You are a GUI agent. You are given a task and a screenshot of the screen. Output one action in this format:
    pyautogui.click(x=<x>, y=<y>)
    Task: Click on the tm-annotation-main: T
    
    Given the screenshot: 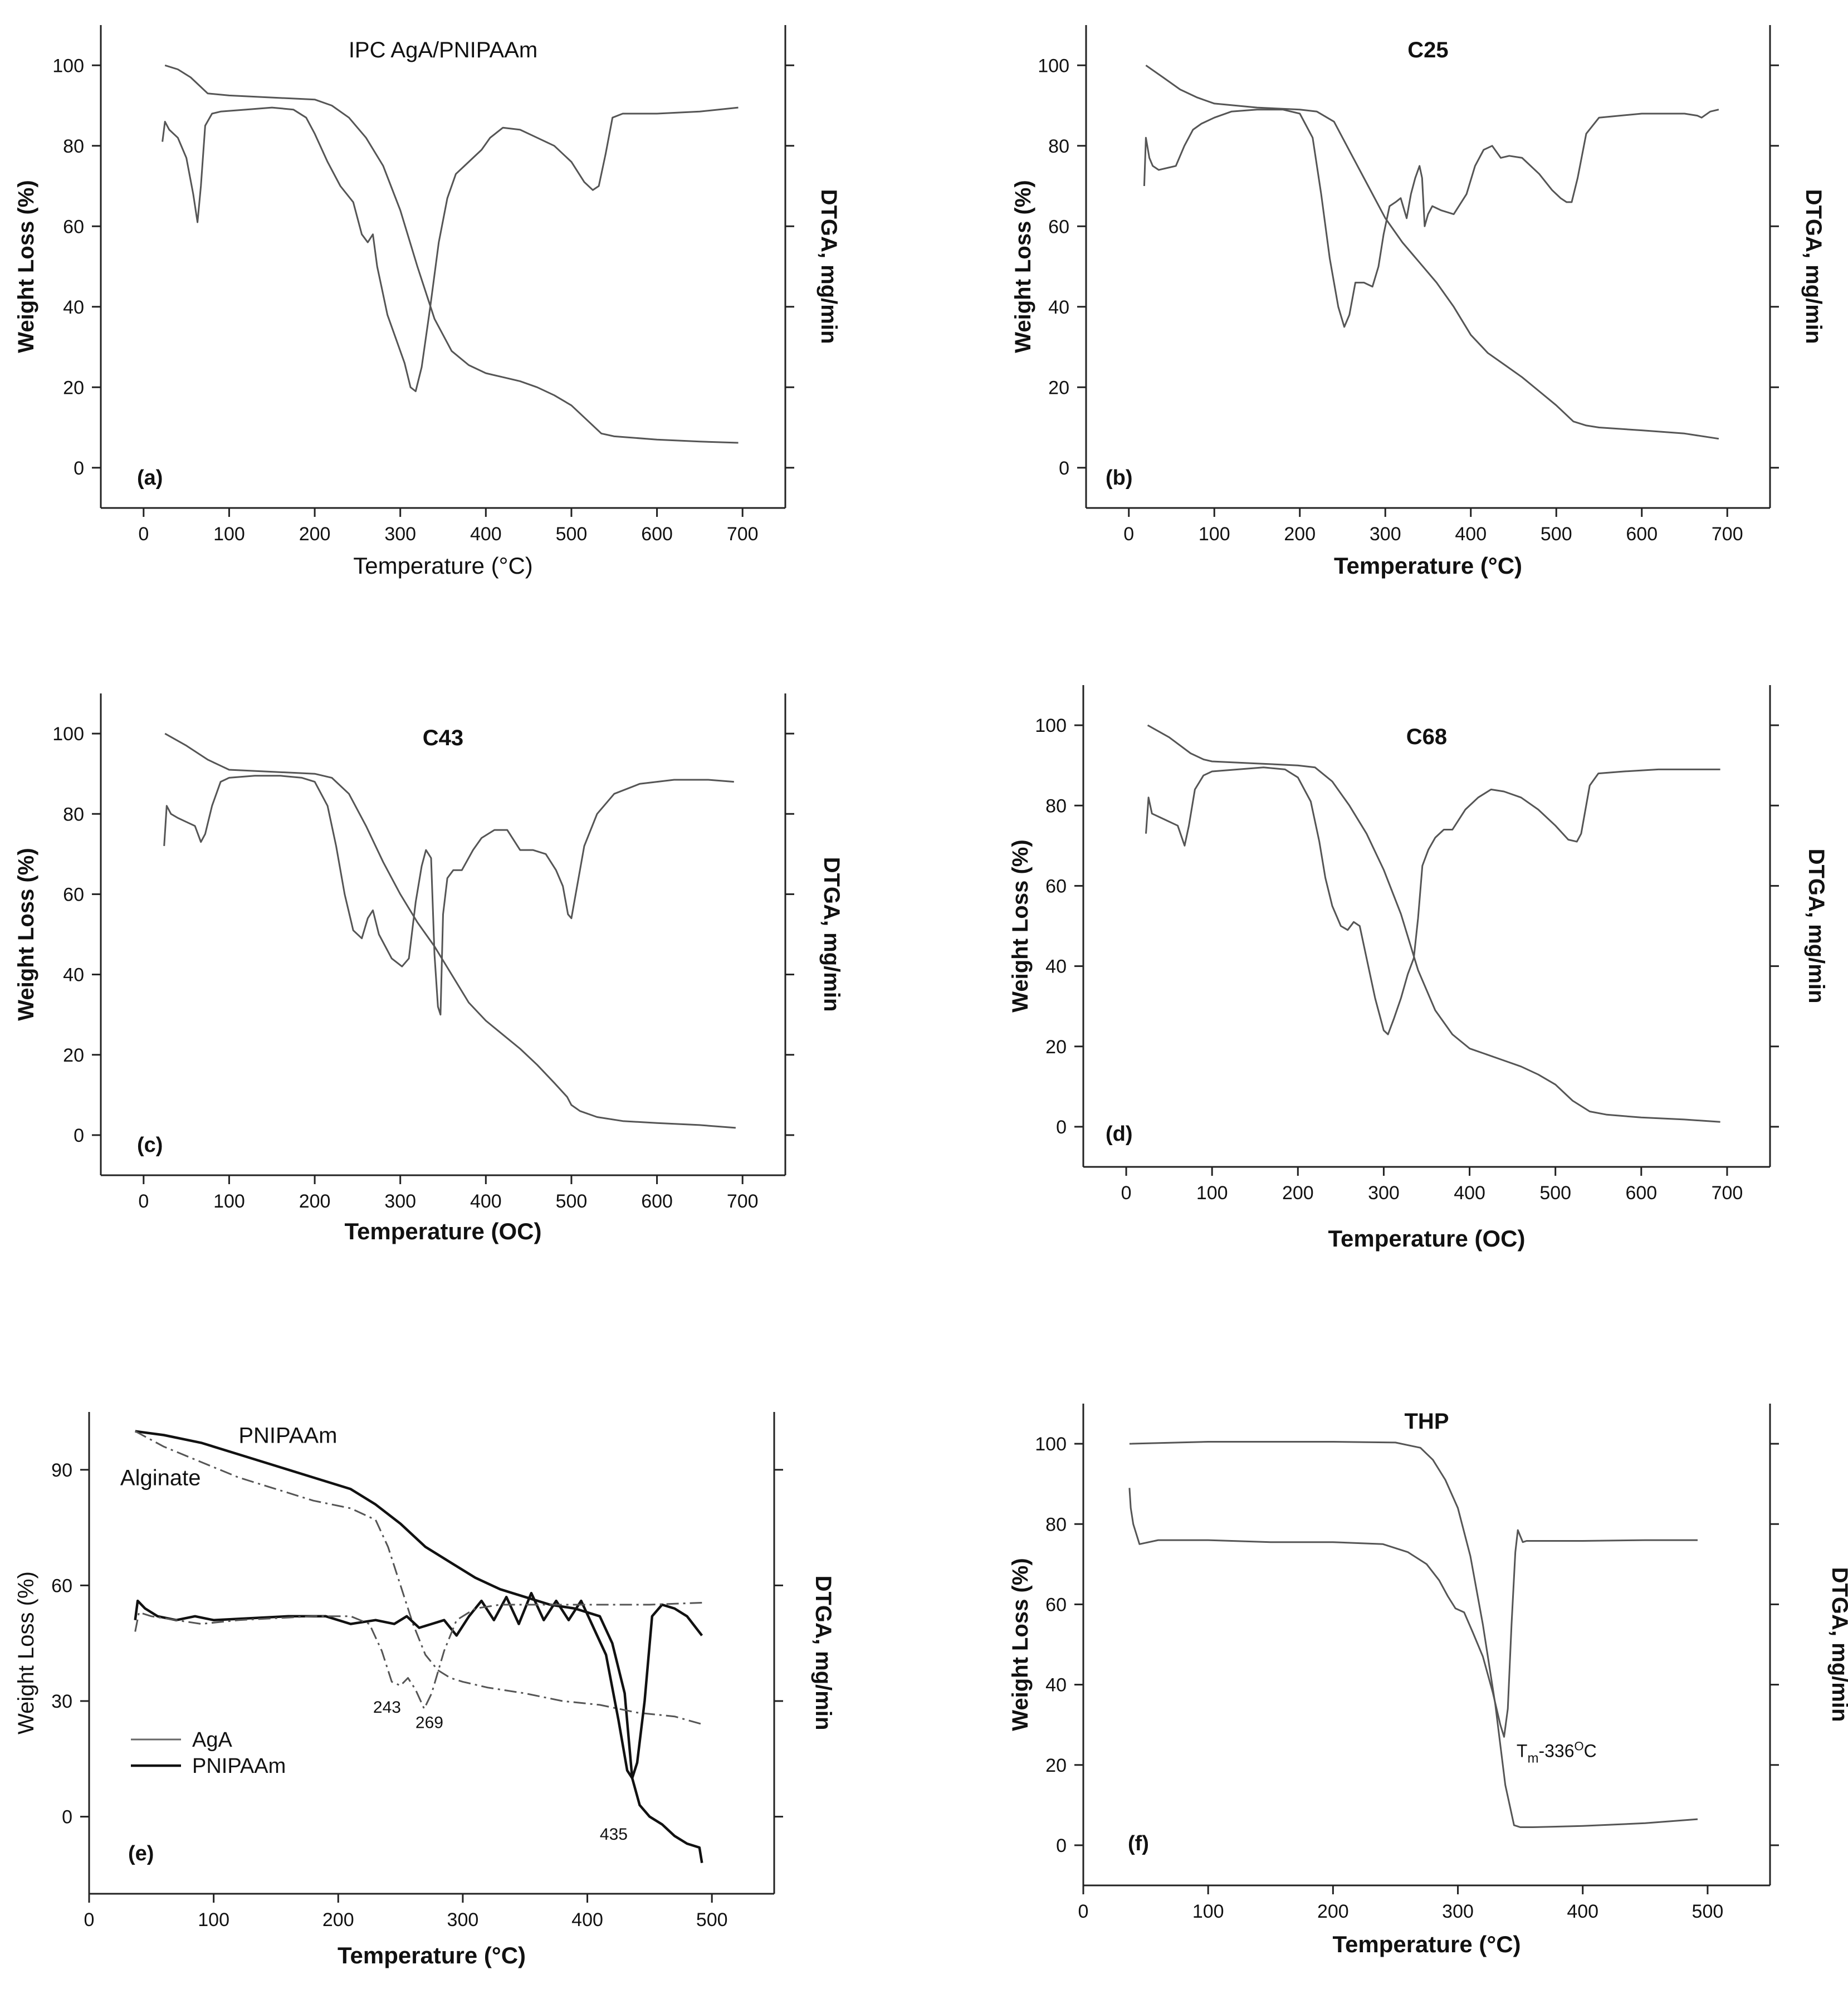 What is the action you would take?
    pyautogui.click(x=1522, y=1751)
    